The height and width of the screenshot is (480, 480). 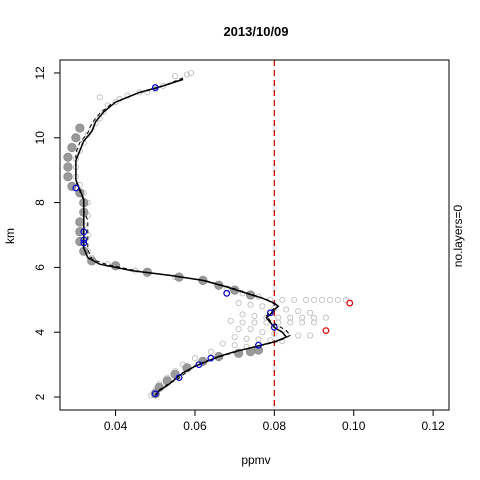 I want to click on x-tick-label: 0.10, so click(x=354, y=426).